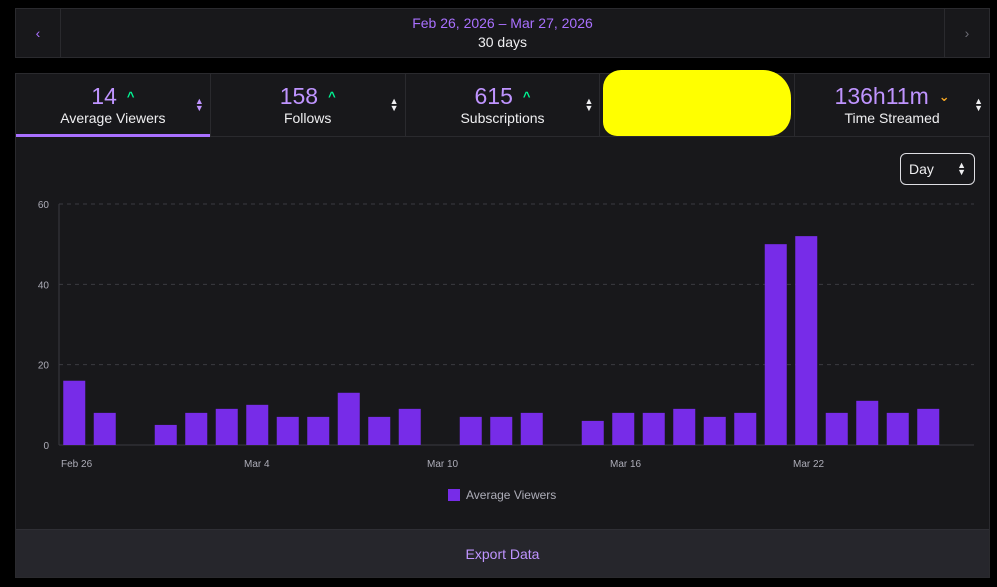  I want to click on metric-label: Subscriptions, so click(502, 118).